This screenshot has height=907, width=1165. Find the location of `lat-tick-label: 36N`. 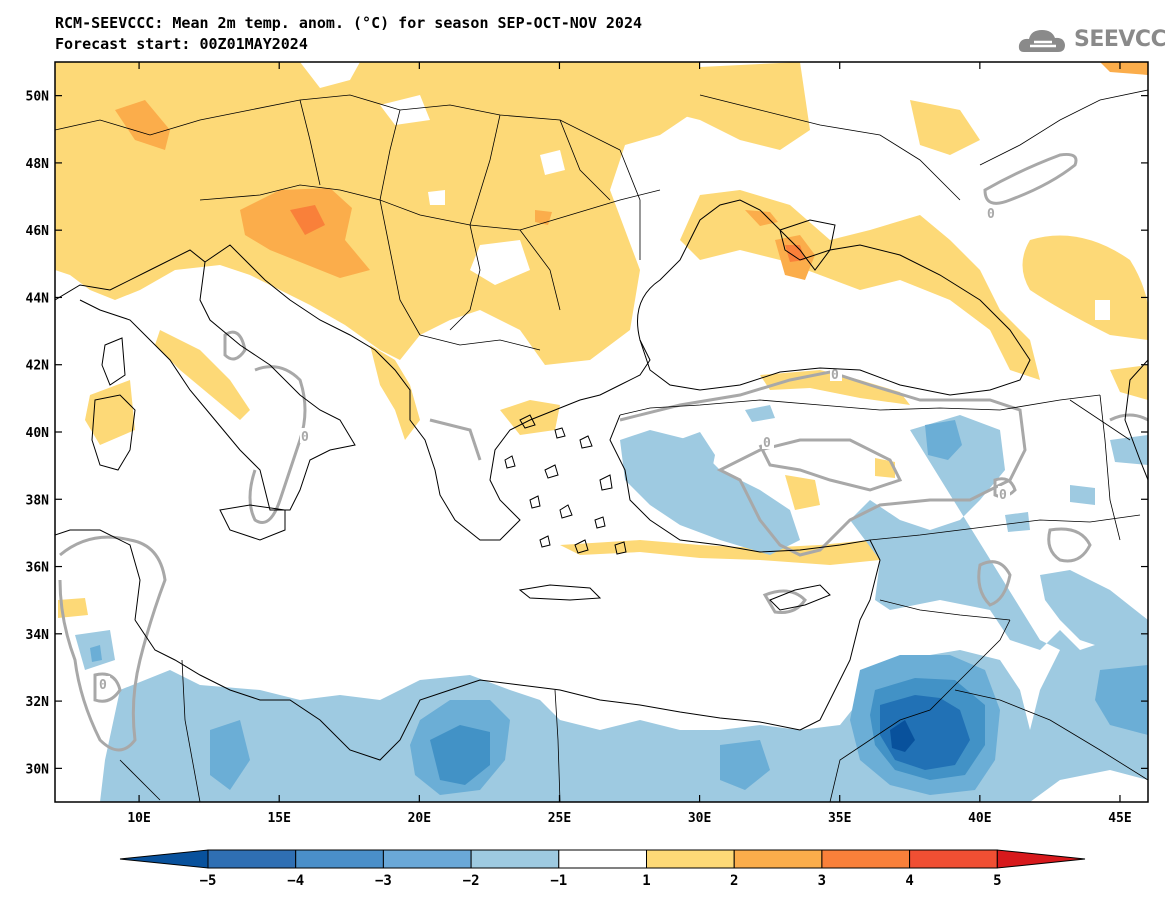

lat-tick-label: 36N is located at coordinates (38, 568).